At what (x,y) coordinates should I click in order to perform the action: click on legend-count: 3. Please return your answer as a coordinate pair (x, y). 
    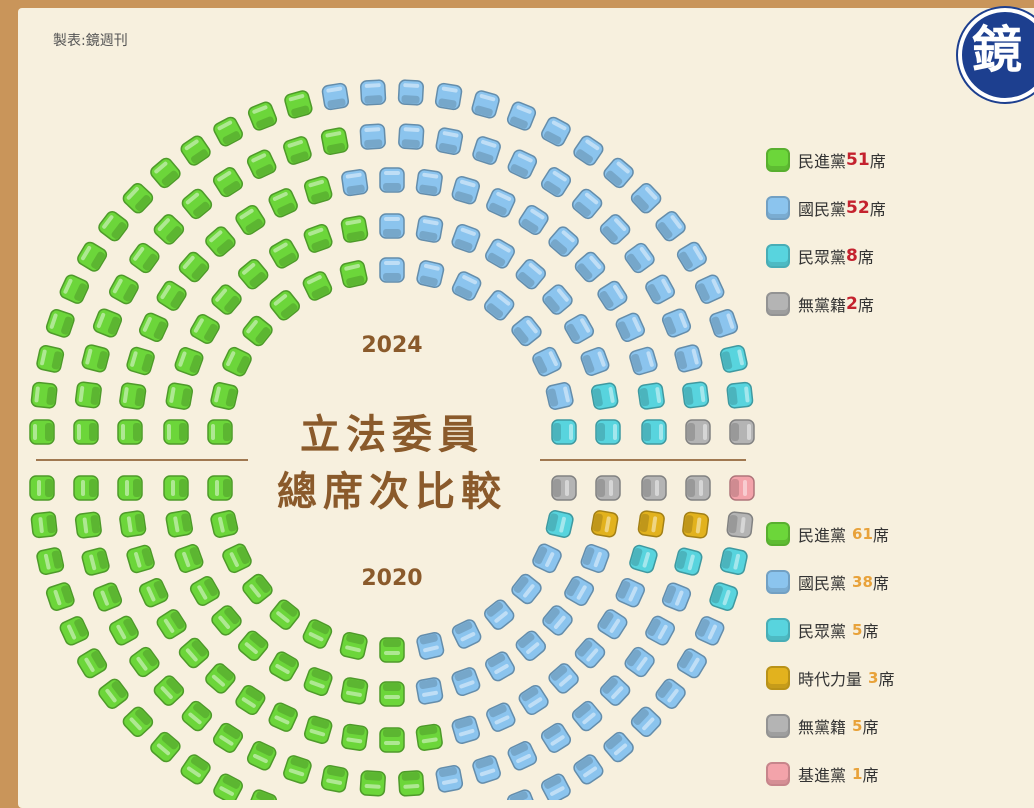
    Looking at the image, I should click on (873, 678).